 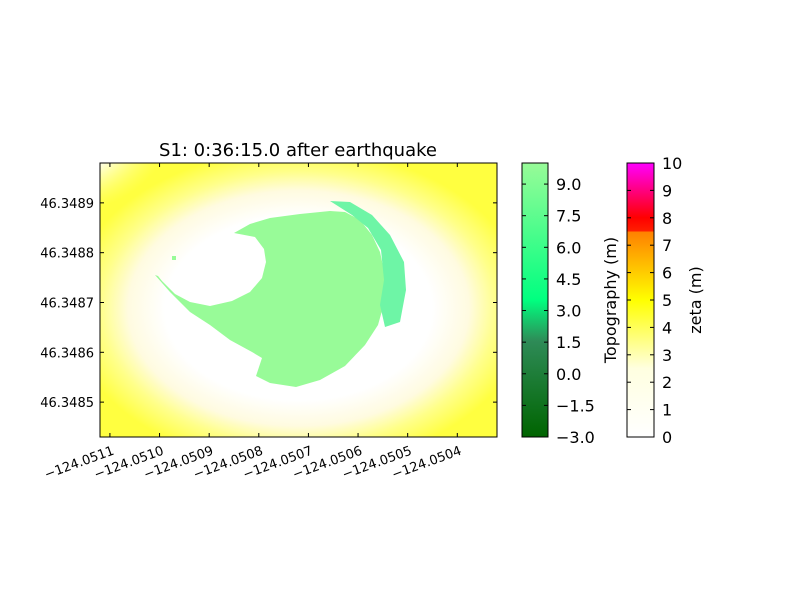 What do you see at coordinates (67, 353) in the screenshot?
I see `y-tick-label: 46.3486` at bounding box center [67, 353].